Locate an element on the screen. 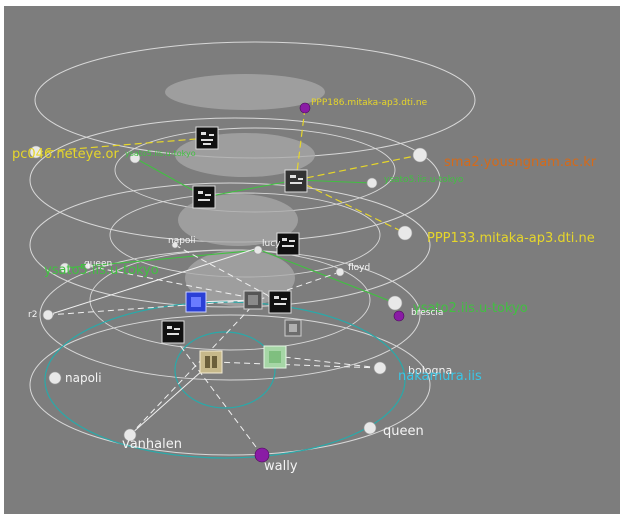  ring-4-inner is located at coordinates (230, 300).